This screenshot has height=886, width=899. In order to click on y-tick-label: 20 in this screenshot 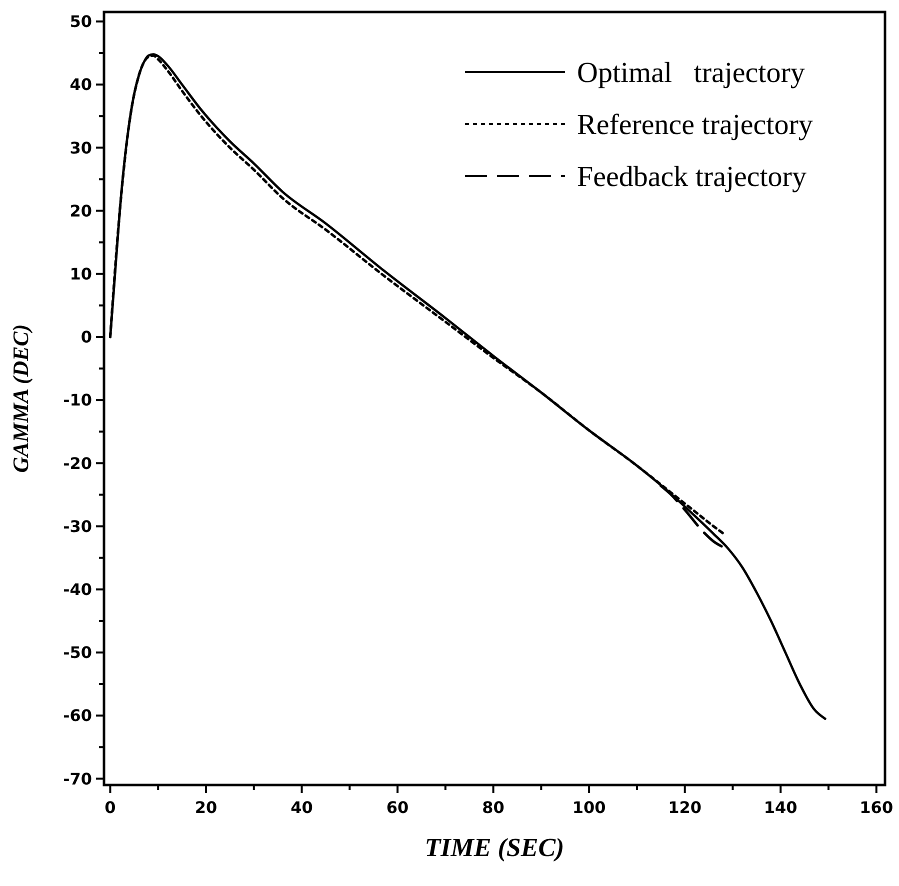, I will do `click(81, 210)`.